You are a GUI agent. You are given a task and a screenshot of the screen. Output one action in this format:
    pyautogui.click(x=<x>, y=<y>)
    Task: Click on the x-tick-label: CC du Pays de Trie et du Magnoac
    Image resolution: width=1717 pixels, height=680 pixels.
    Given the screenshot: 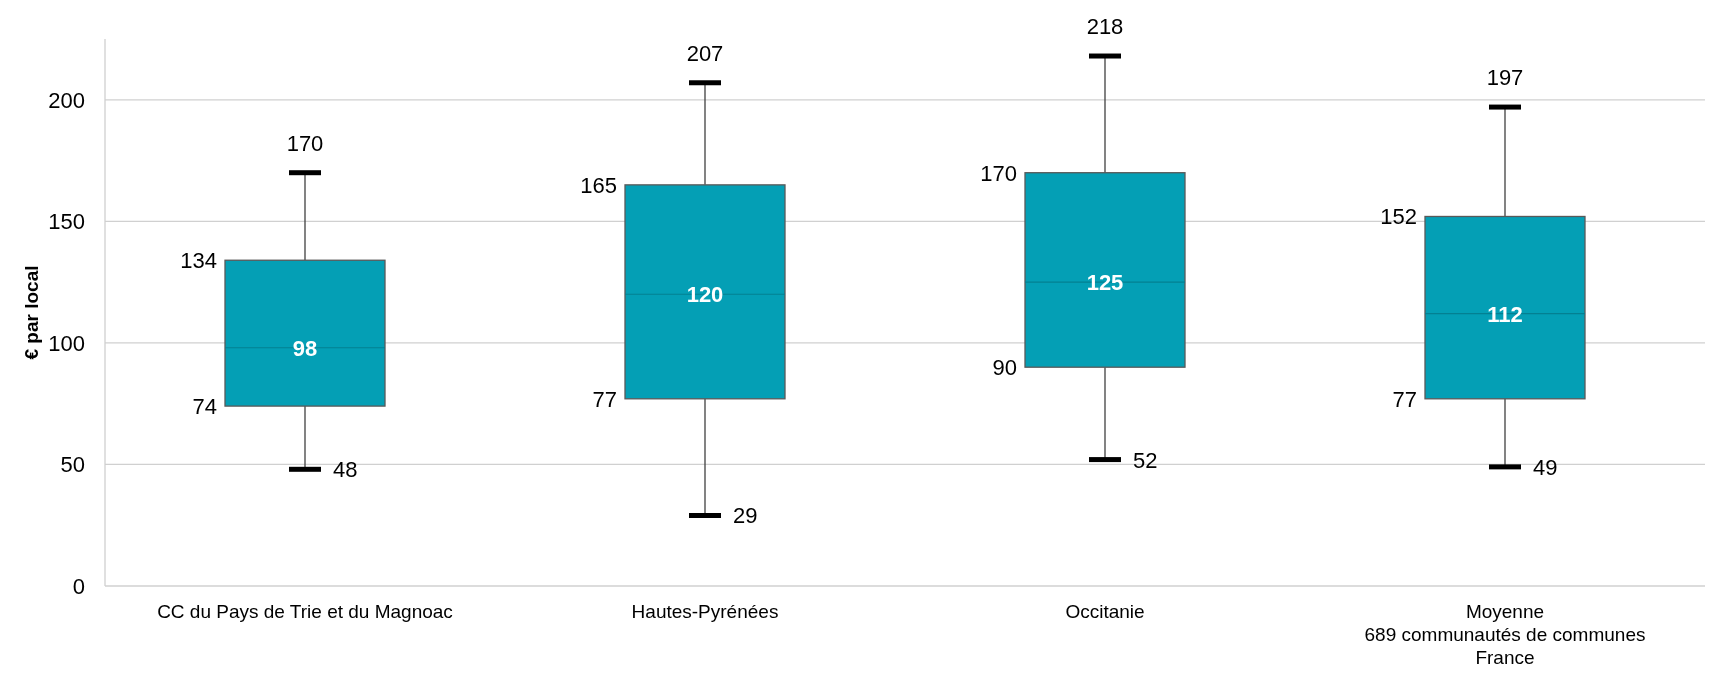 What is the action you would take?
    pyautogui.click(x=305, y=611)
    